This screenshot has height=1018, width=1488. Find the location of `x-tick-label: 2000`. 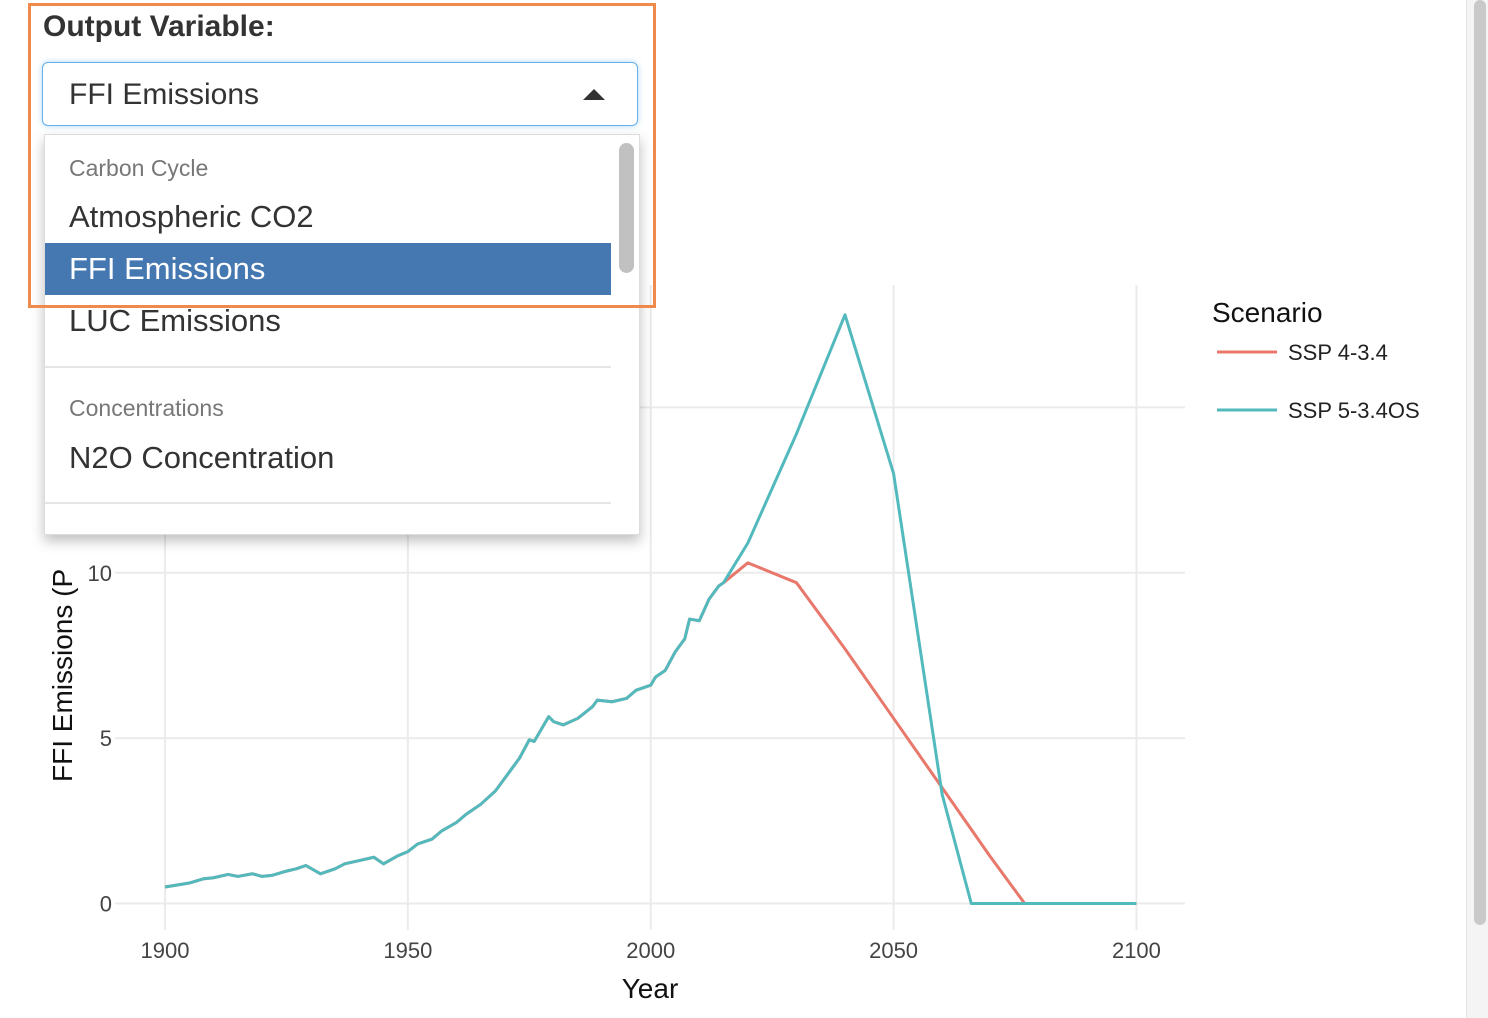

x-tick-label: 2000 is located at coordinates (650, 950).